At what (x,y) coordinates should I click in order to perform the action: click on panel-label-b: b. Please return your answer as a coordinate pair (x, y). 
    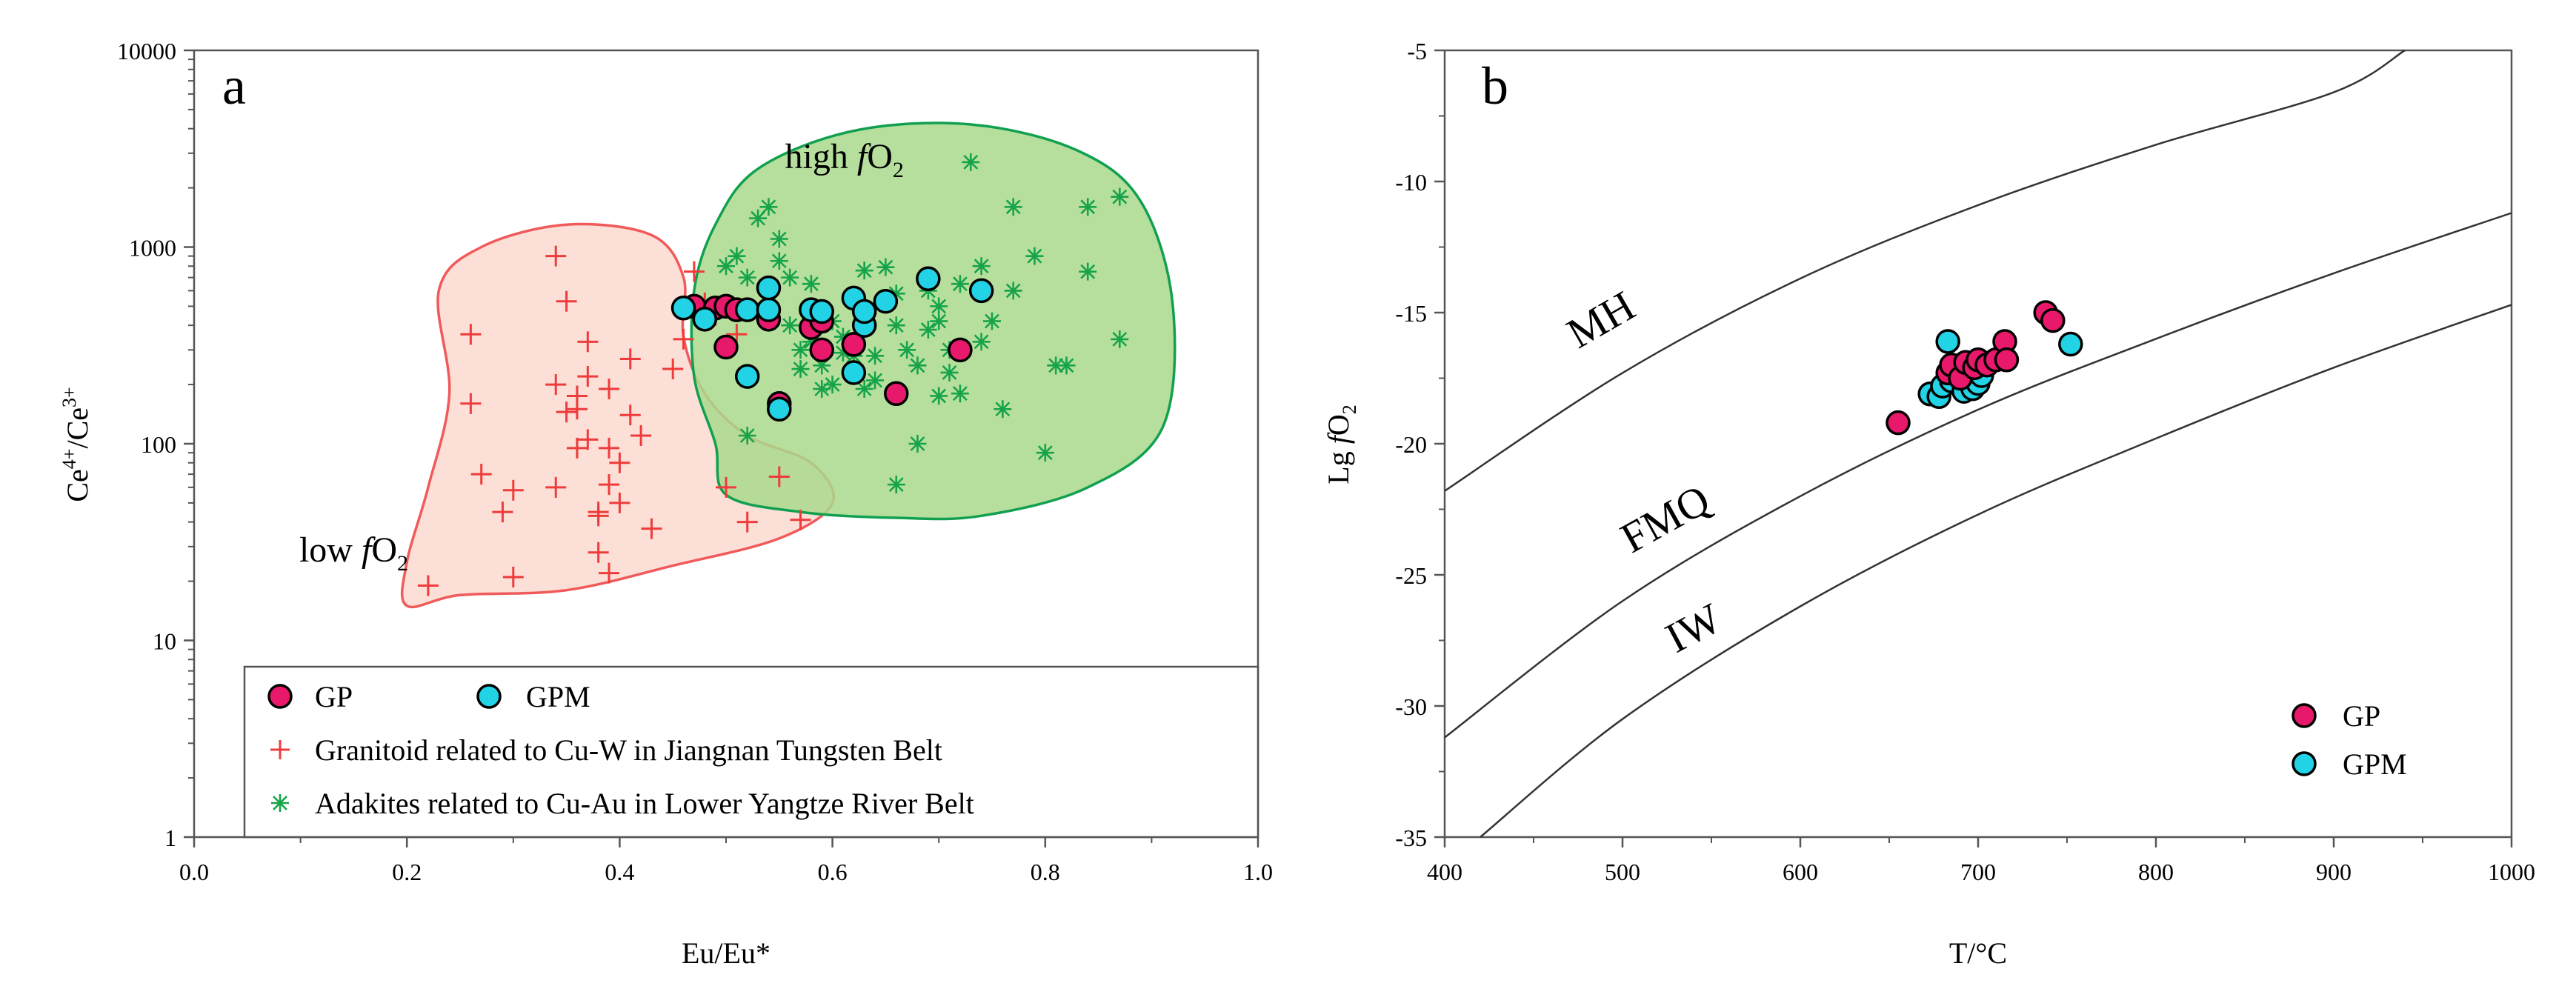
    Looking at the image, I should click on (1495, 86).